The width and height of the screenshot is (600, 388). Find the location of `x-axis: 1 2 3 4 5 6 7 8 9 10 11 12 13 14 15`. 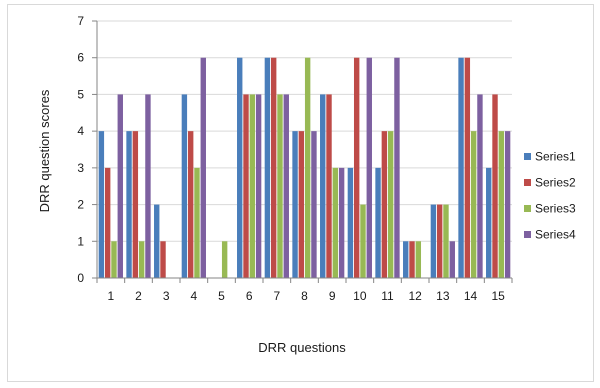

x-axis: 1 2 3 4 5 6 7 8 9 10 11 12 13 14 15 is located at coordinates (304, 290).